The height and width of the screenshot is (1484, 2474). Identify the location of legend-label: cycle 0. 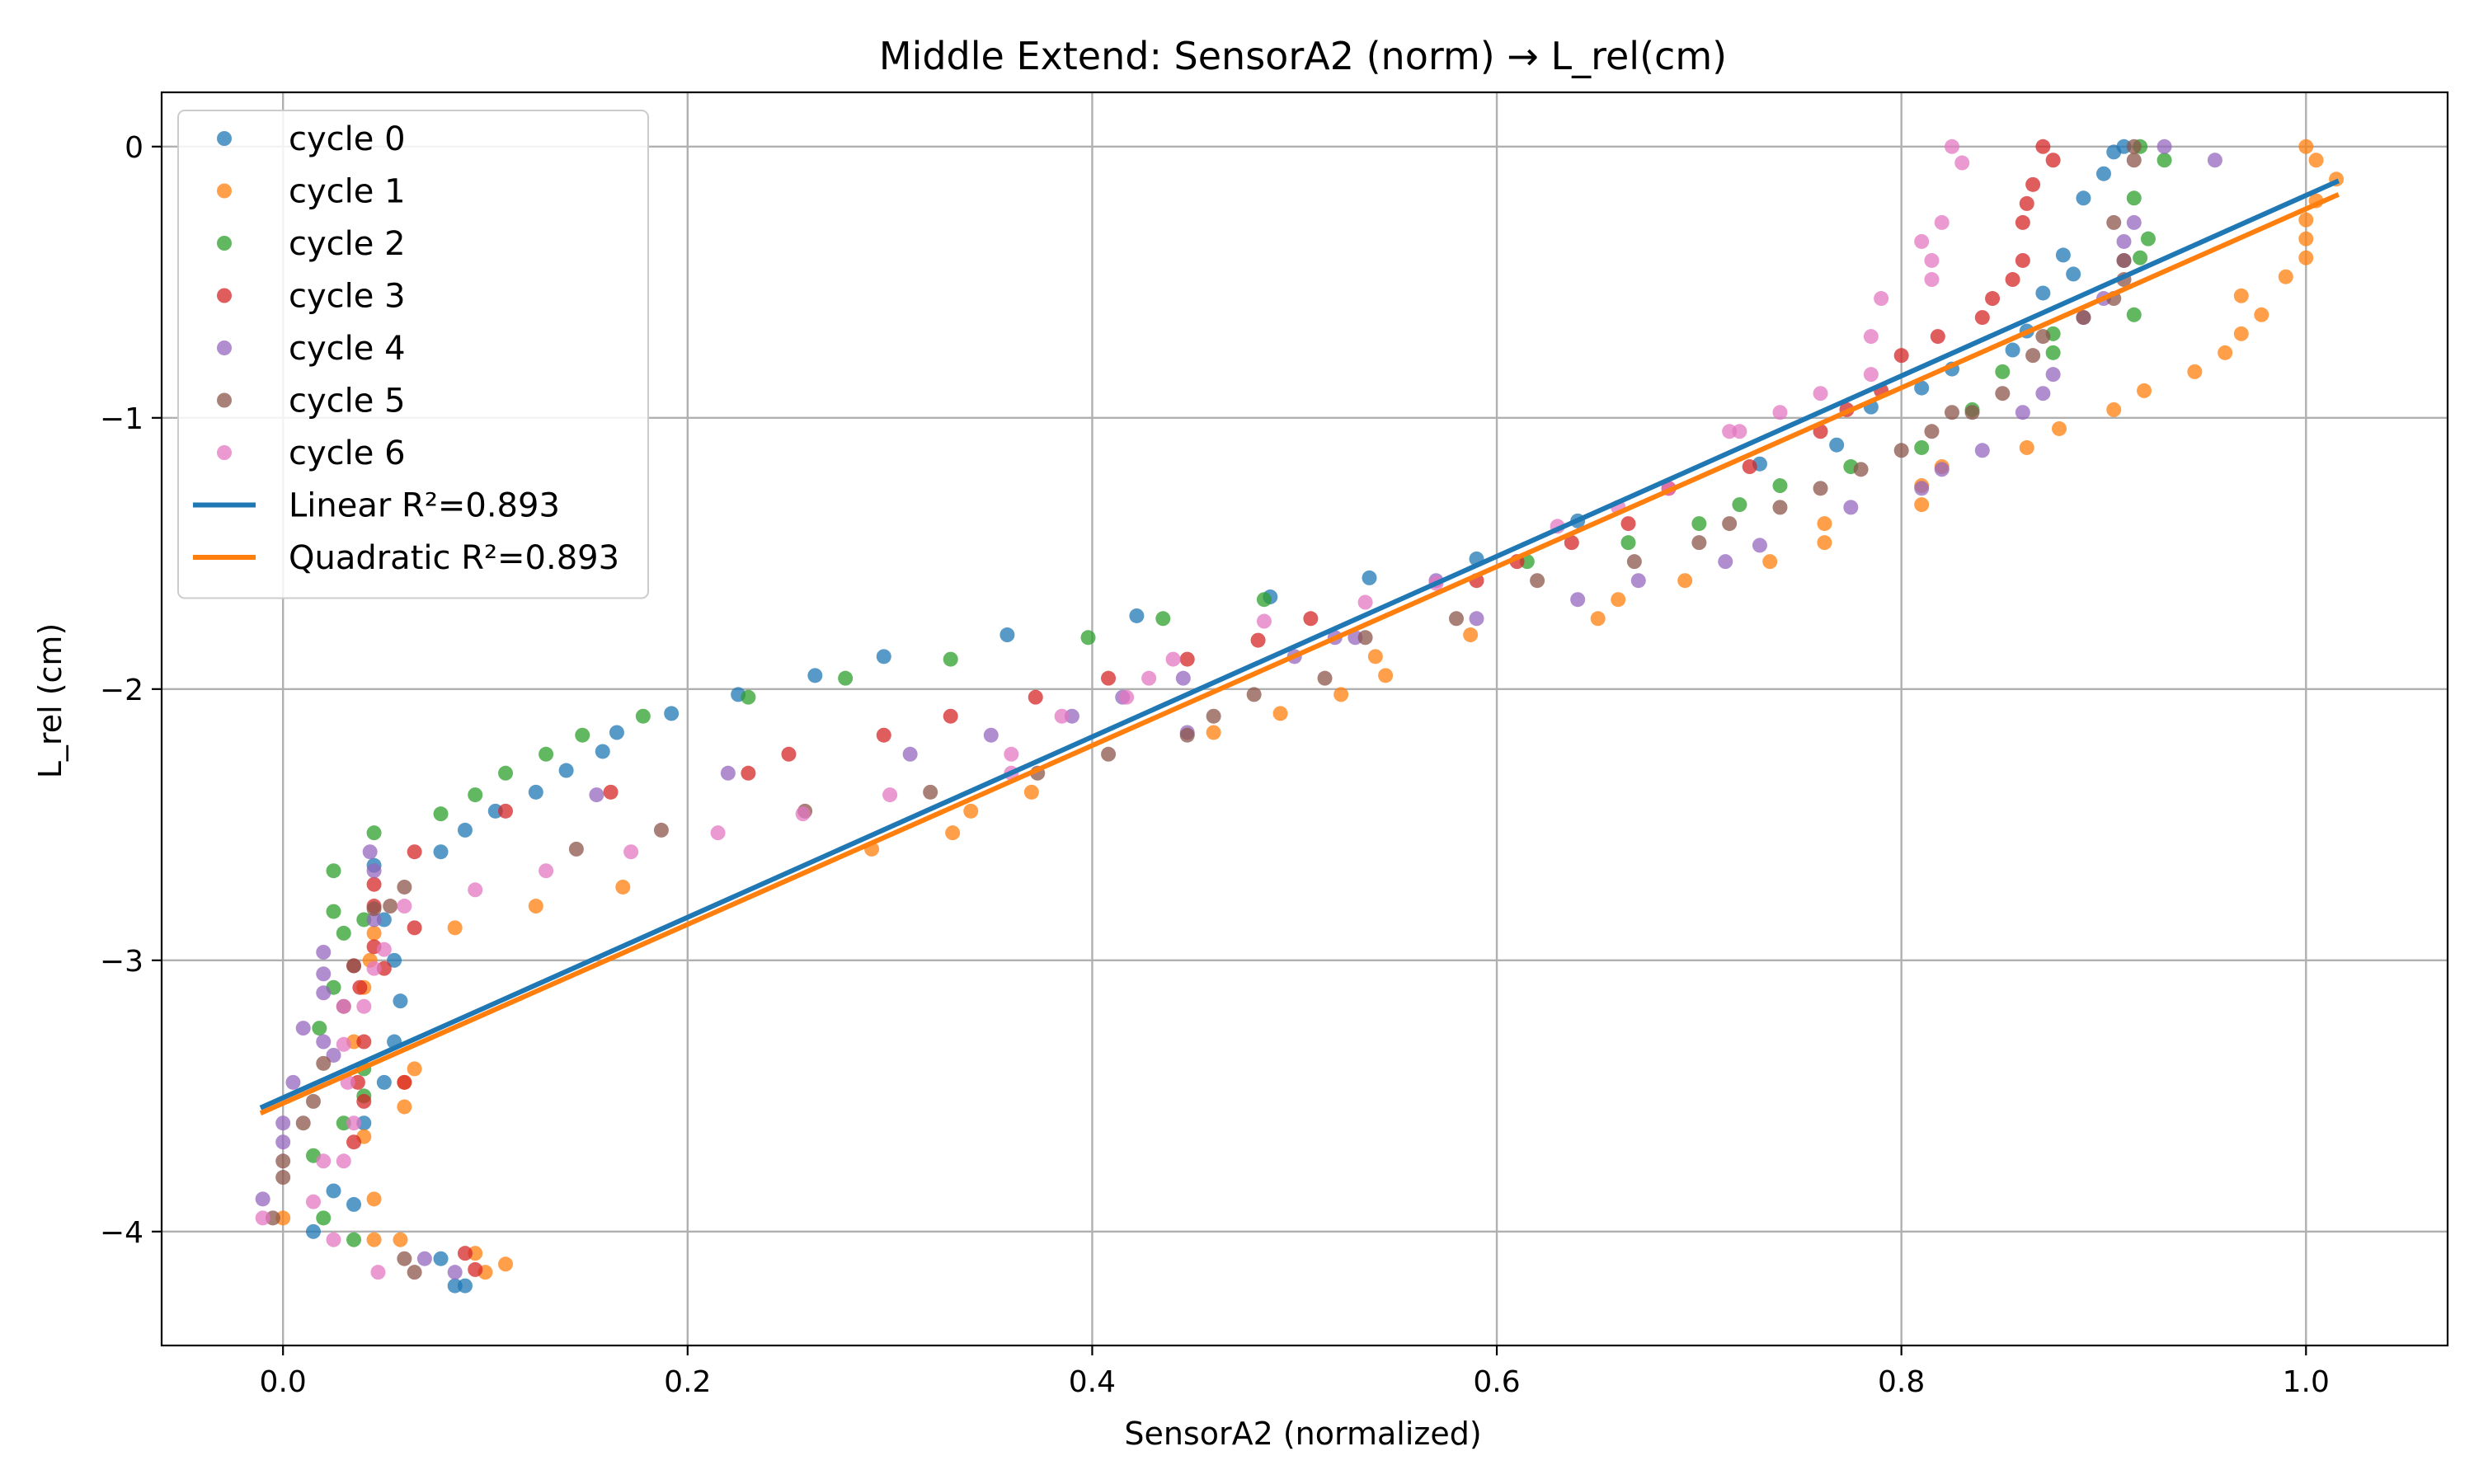
(347, 139).